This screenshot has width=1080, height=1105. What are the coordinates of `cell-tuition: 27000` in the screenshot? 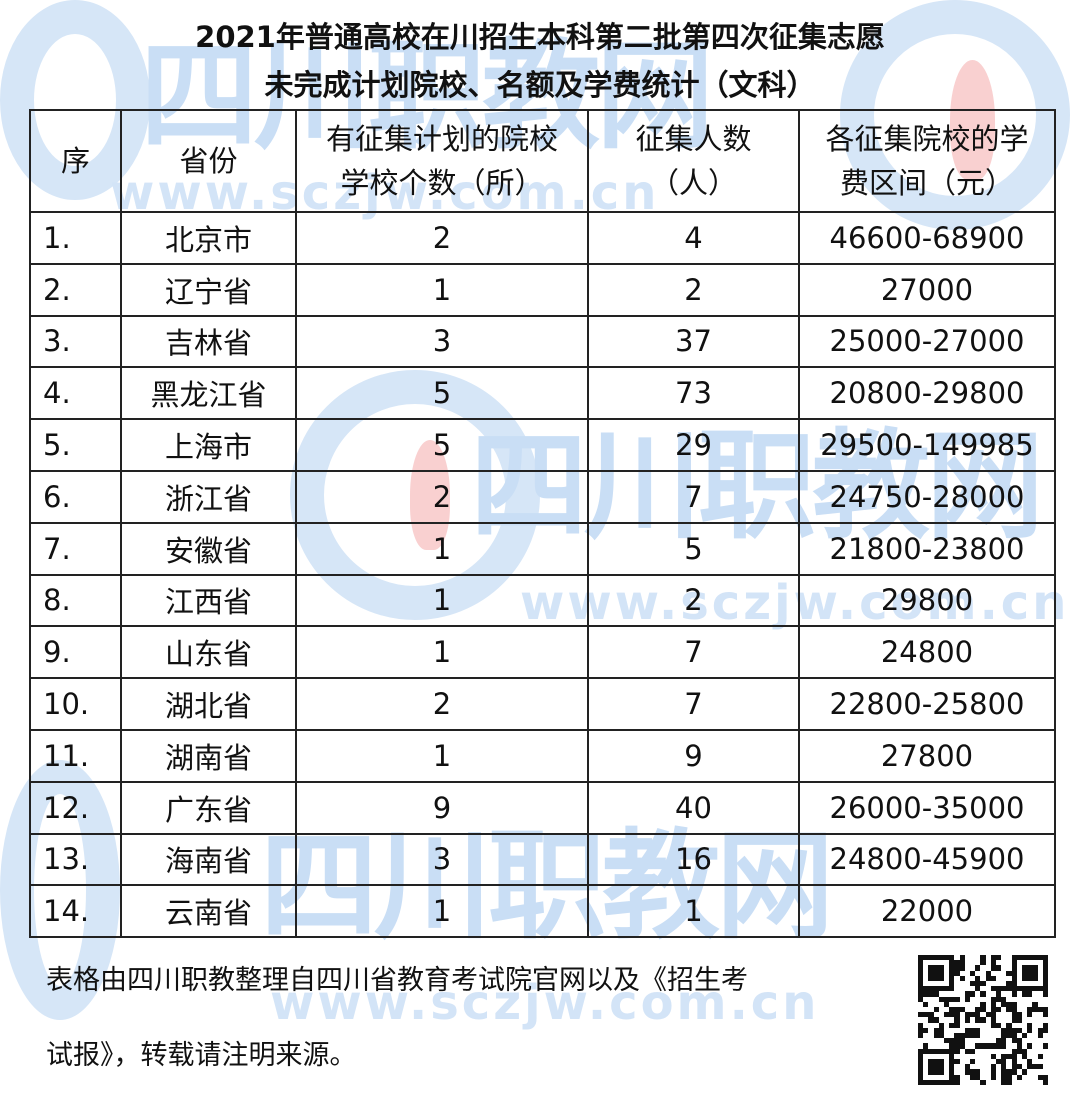 It's located at (927, 289).